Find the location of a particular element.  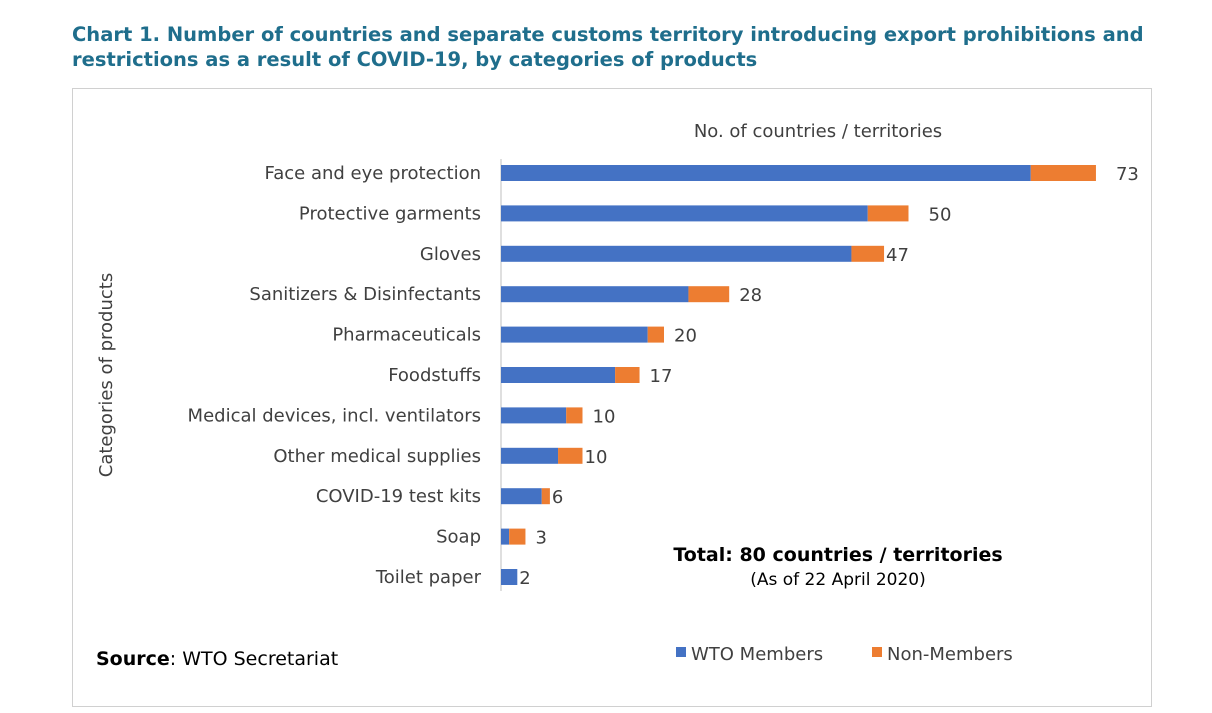

category-label: Pharmaceuticals is located at coordinates (406, 335).